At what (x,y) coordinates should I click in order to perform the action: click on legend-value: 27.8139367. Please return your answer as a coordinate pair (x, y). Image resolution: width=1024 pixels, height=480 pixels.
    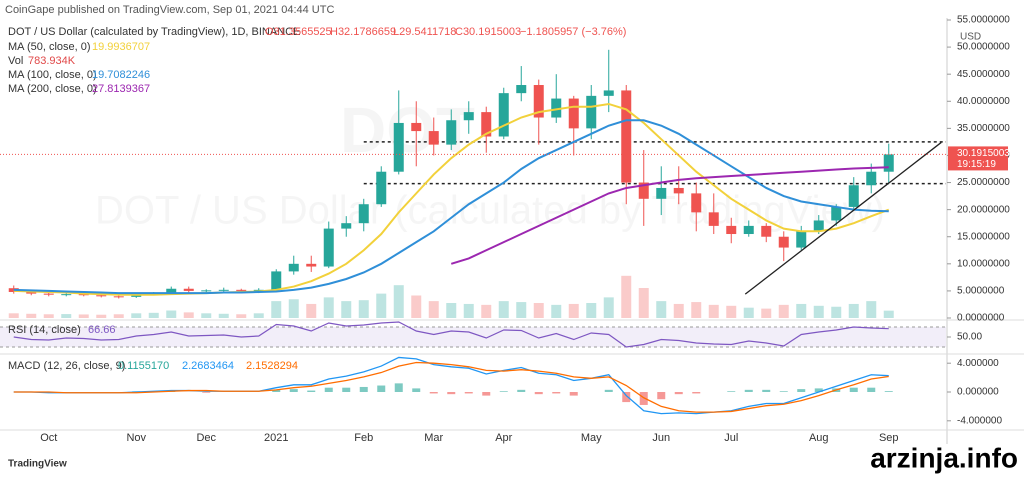
    Looking at the image, I should click on (121, 89).